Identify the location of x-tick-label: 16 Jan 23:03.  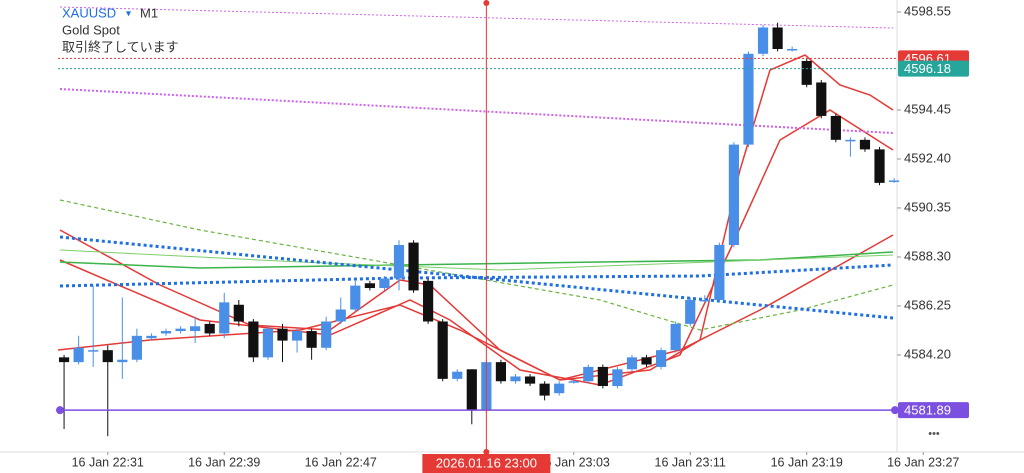
(574, 462).